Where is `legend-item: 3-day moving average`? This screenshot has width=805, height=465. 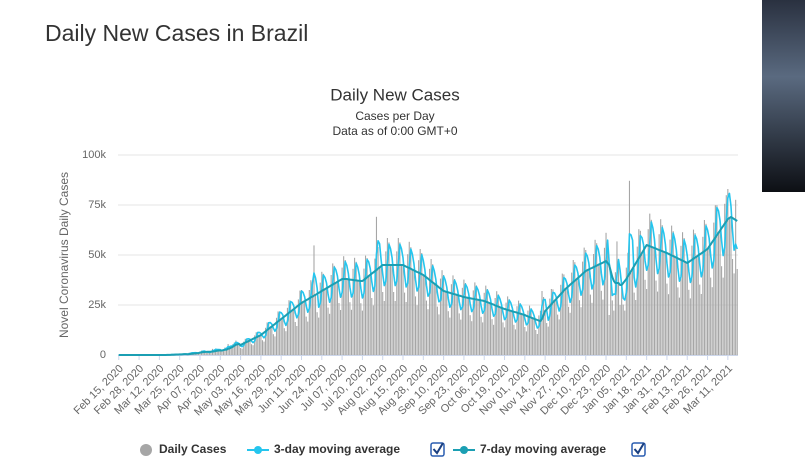
legend-item: 3-day moving average is located at coordinates (323, 449).